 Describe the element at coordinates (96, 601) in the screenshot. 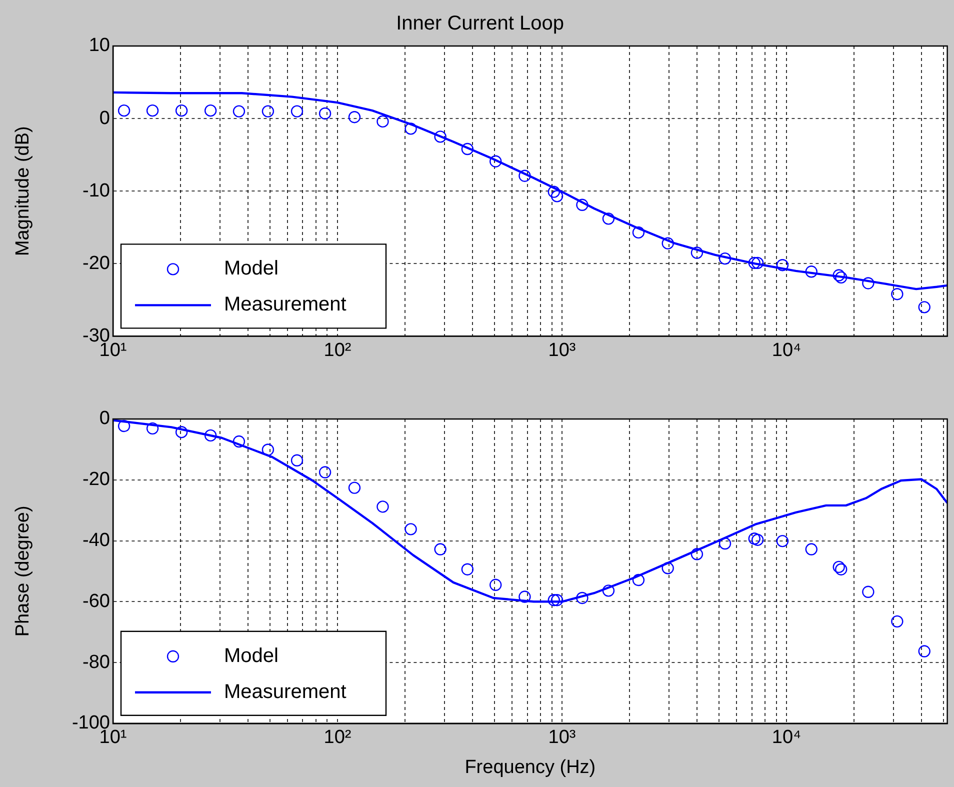

I see `y-tick-label: -60` at that location.